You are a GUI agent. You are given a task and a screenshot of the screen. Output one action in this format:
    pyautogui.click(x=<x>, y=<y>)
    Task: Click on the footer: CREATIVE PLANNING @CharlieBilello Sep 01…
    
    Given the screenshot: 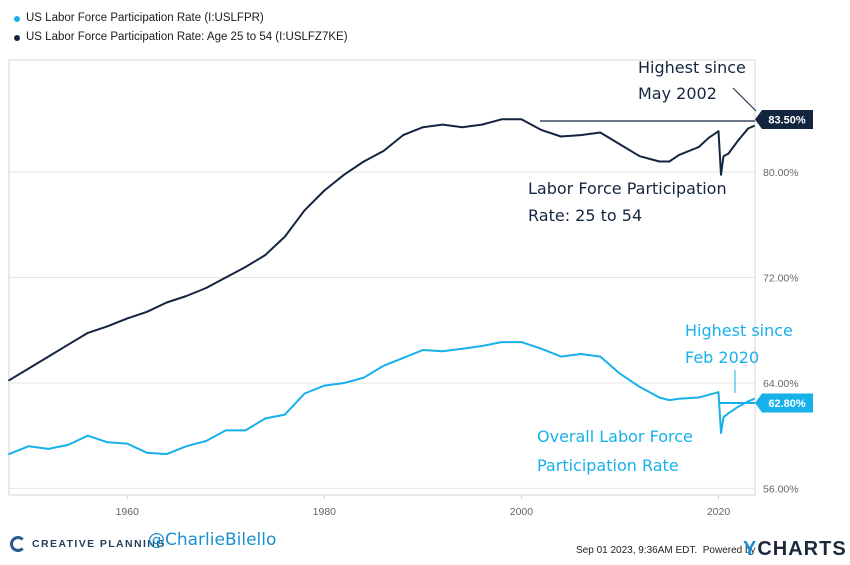 What is the action you would take?
    pyautogui.click(x=425, y=546)
    